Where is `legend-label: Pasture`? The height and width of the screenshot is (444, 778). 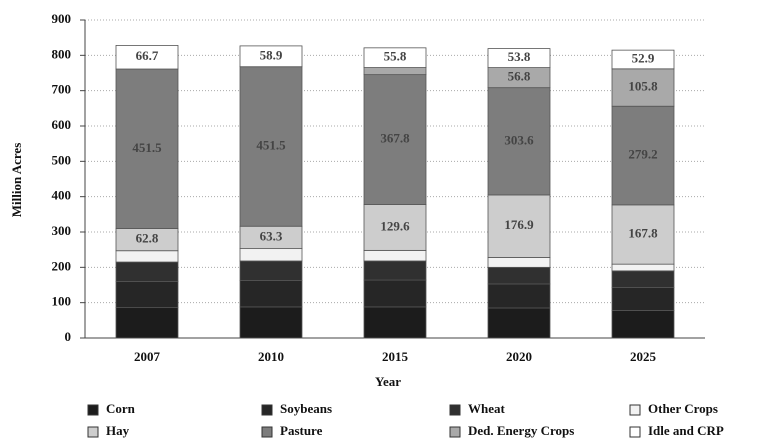 legend-label: Pasture is located at coordinates (301, 430).